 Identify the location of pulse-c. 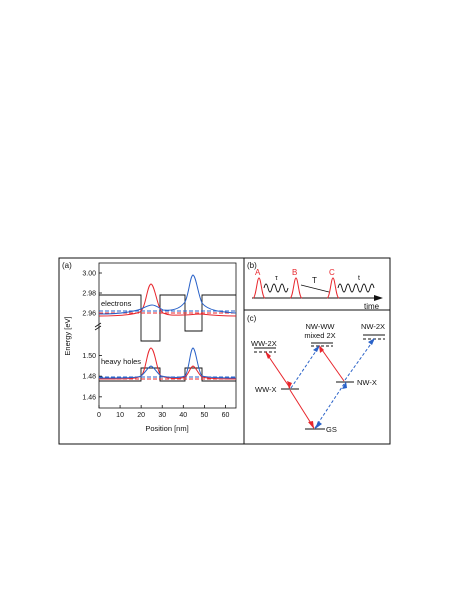
(333, 288).